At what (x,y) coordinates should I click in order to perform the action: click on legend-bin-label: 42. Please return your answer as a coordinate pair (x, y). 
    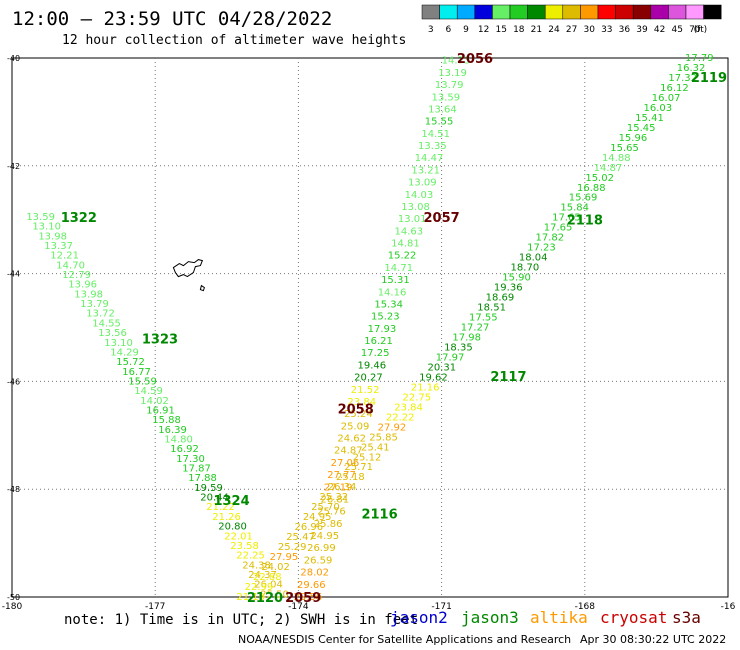
    Looking at the image, I should click on (659, 30).